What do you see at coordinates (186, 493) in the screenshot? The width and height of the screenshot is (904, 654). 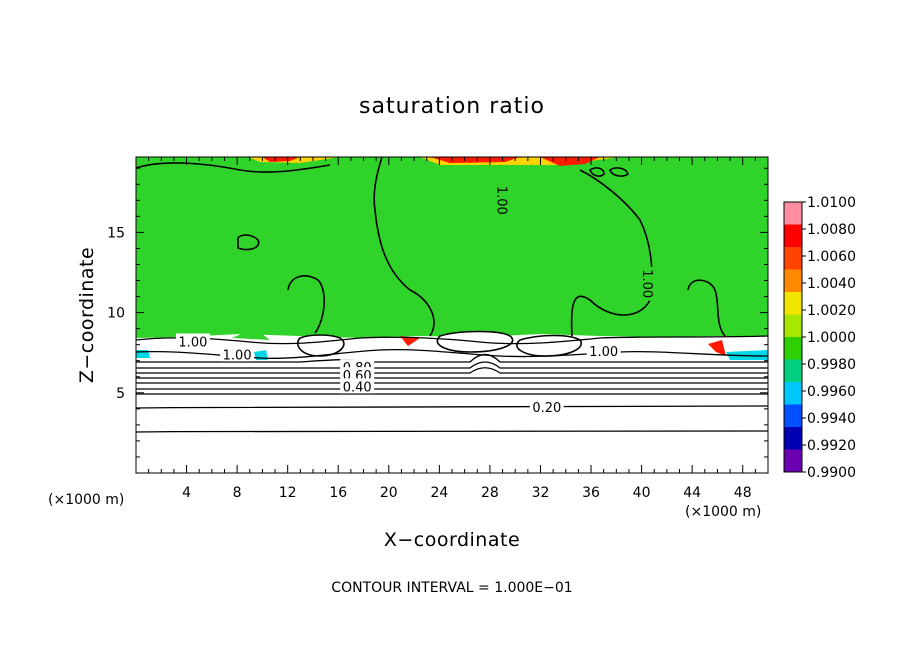 I see `x-tick-label: 4` at bounding box center [186, 493].